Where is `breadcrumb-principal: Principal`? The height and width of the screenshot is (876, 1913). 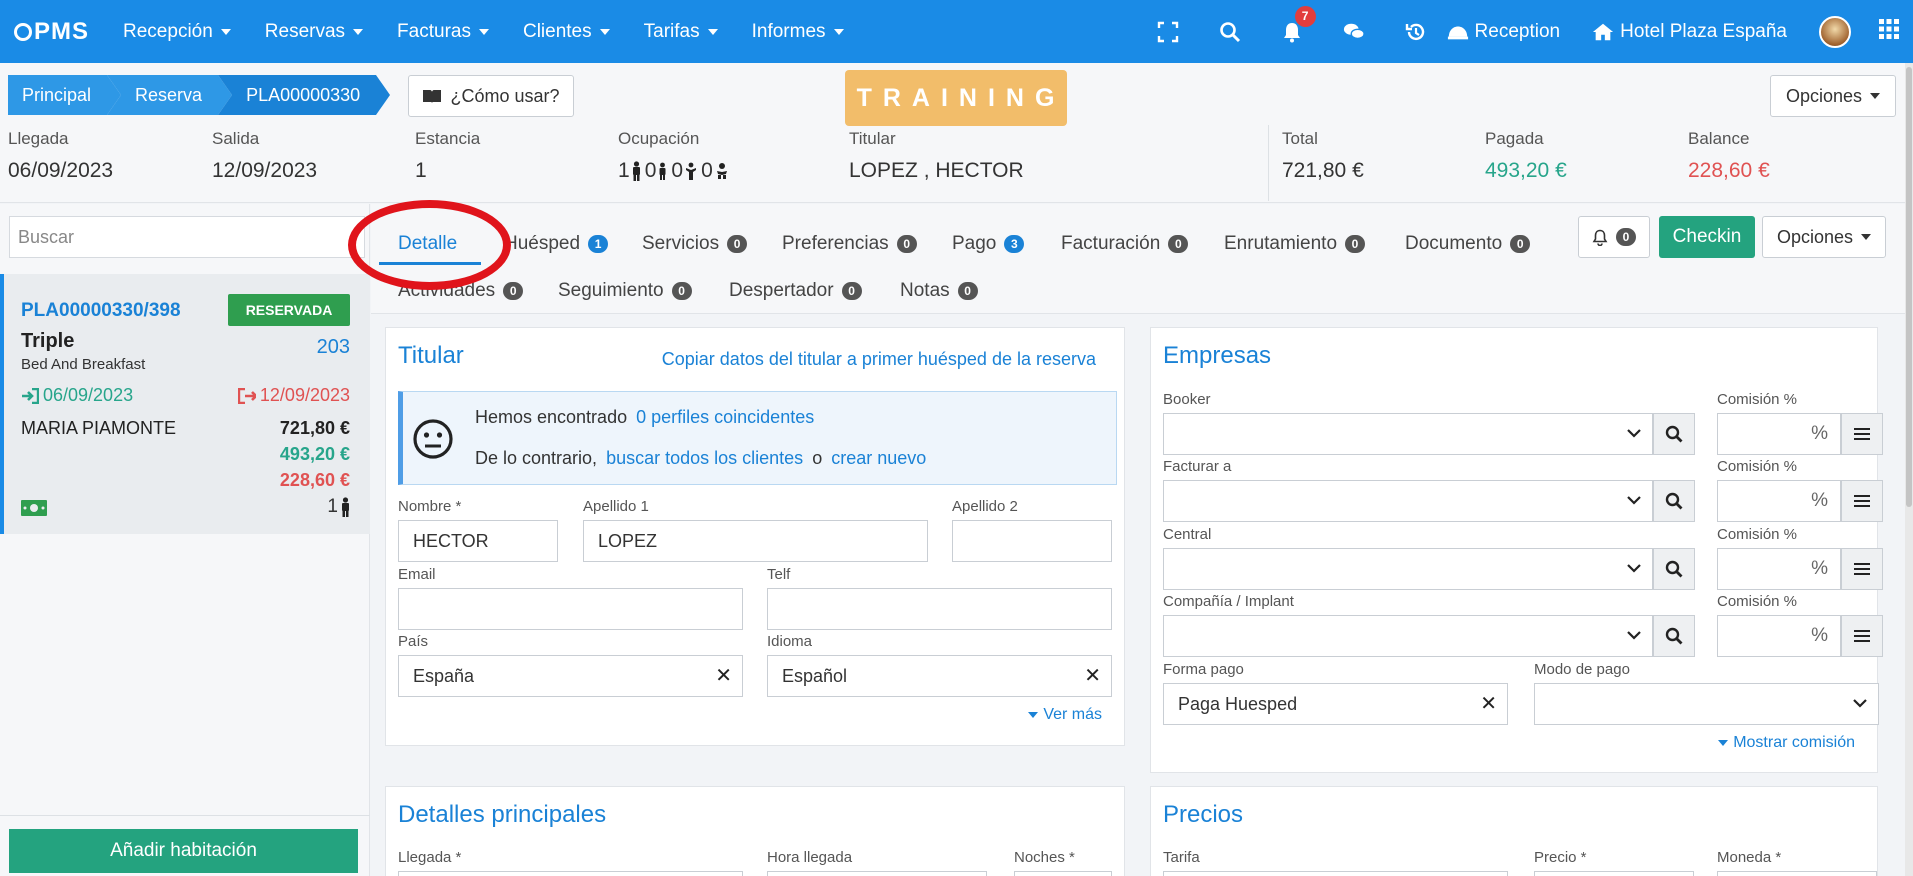
breadcrumb-principal: Principal is located at coordinates (65, 95).